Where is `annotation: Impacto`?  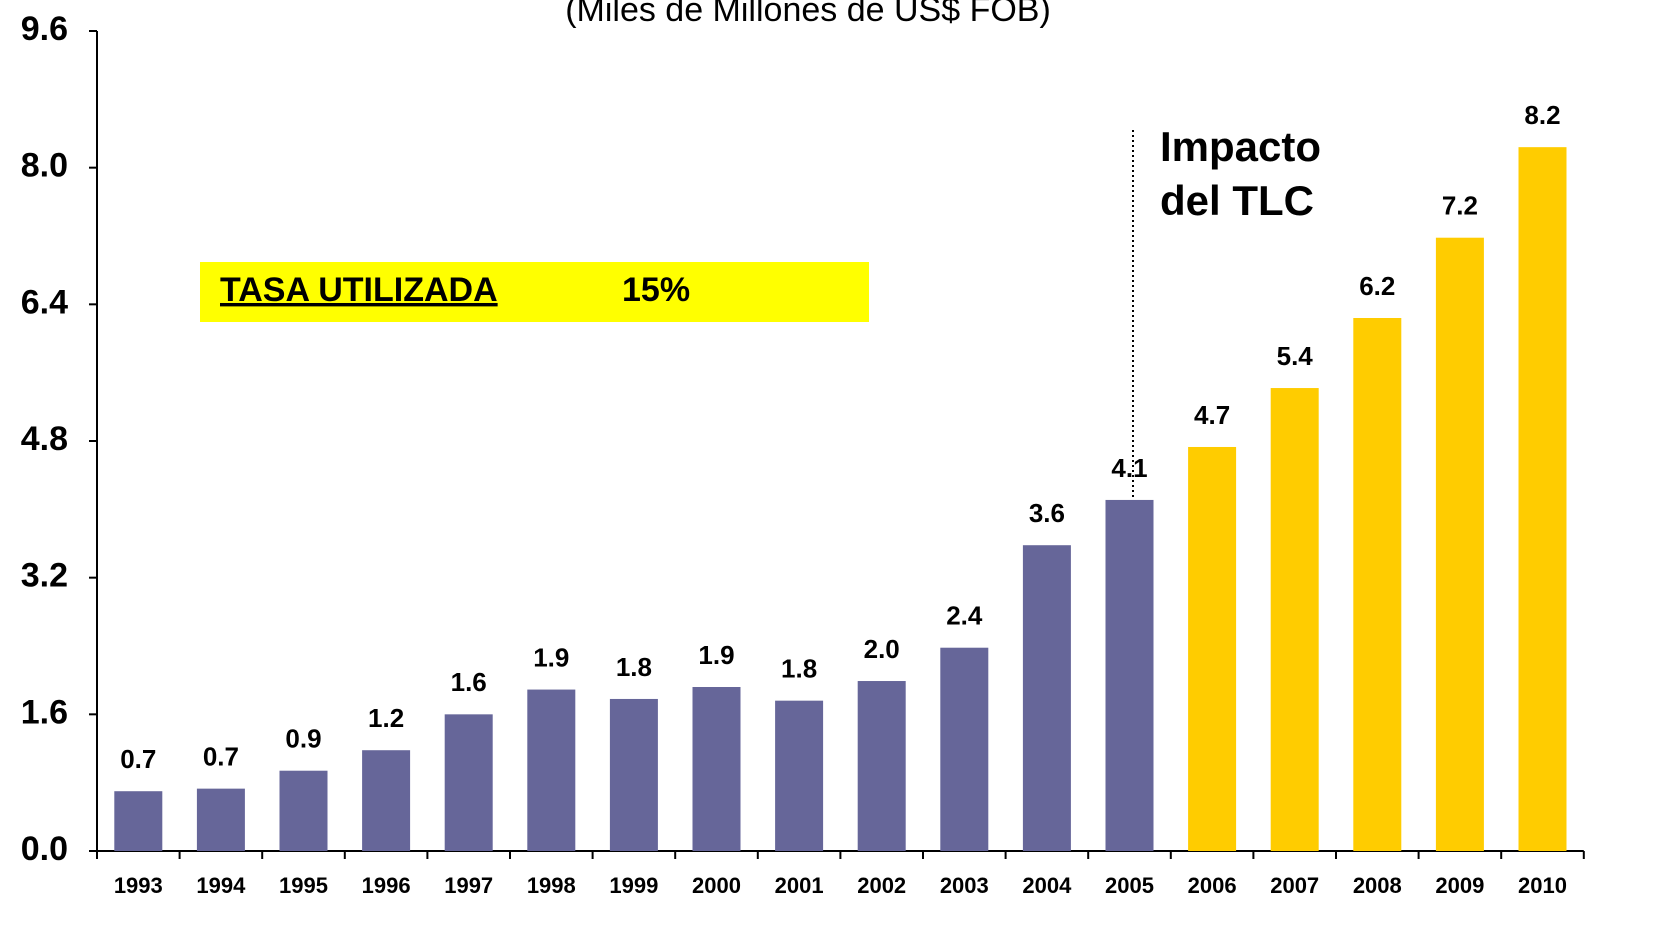 annotation: Impacto is located at coordinates (1240, 146).